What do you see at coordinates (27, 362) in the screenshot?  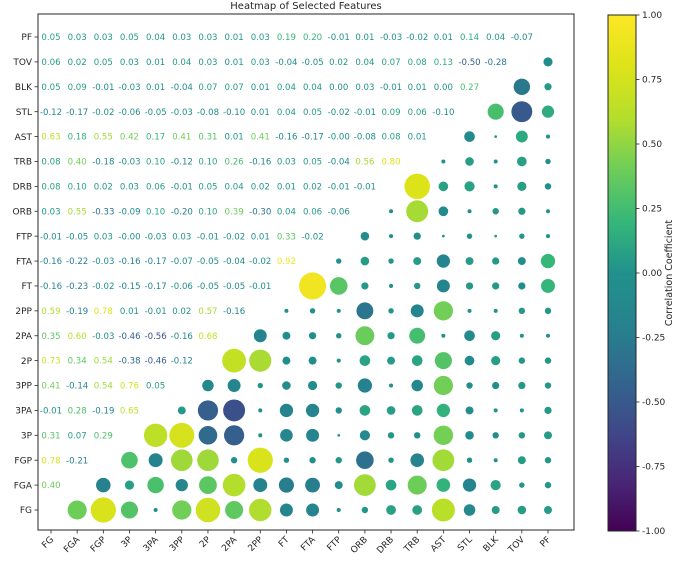 I see `y-tick-label: 2P` at bounding box center [27, 362].